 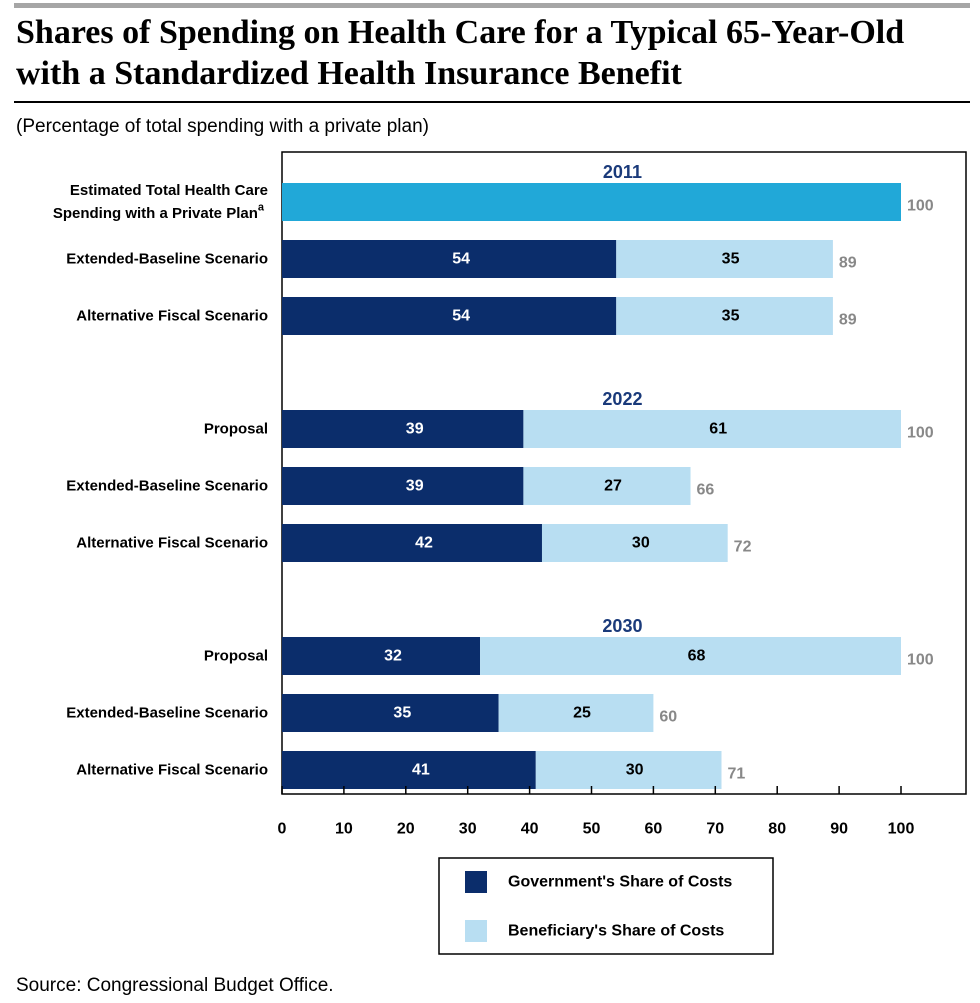 I want to click on x-tick-label: 30, so click(x=468, y=829).